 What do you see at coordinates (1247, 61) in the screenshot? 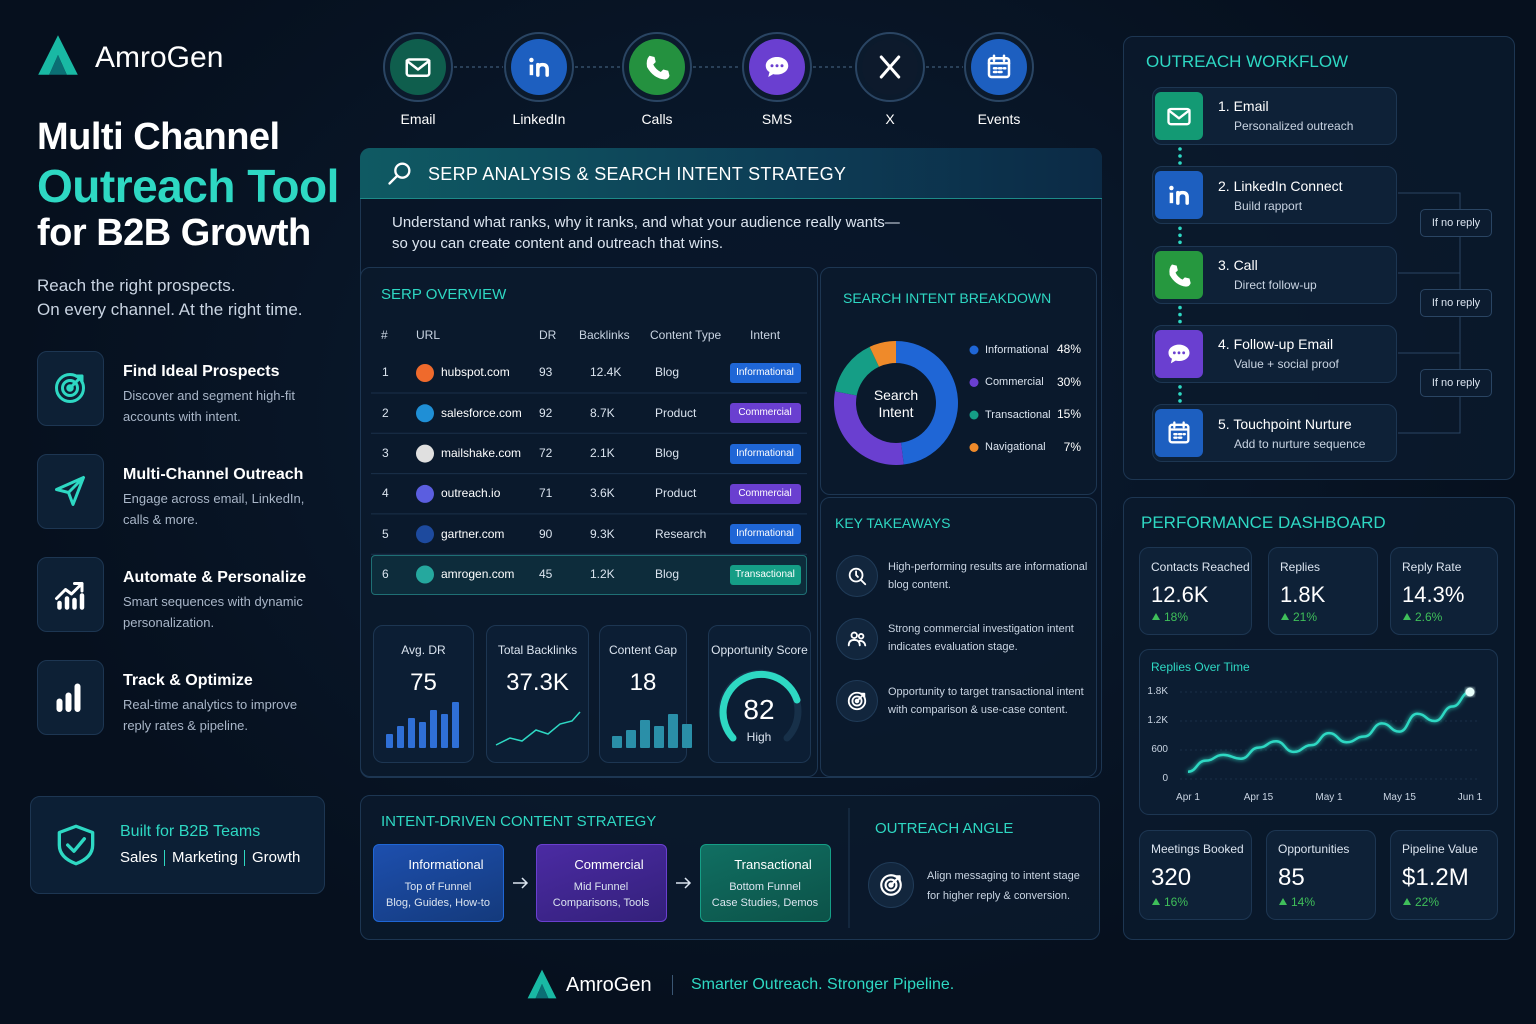
I see `panel-title: OUTREACH WORKFLOW` at bounding box center [1247, 61].